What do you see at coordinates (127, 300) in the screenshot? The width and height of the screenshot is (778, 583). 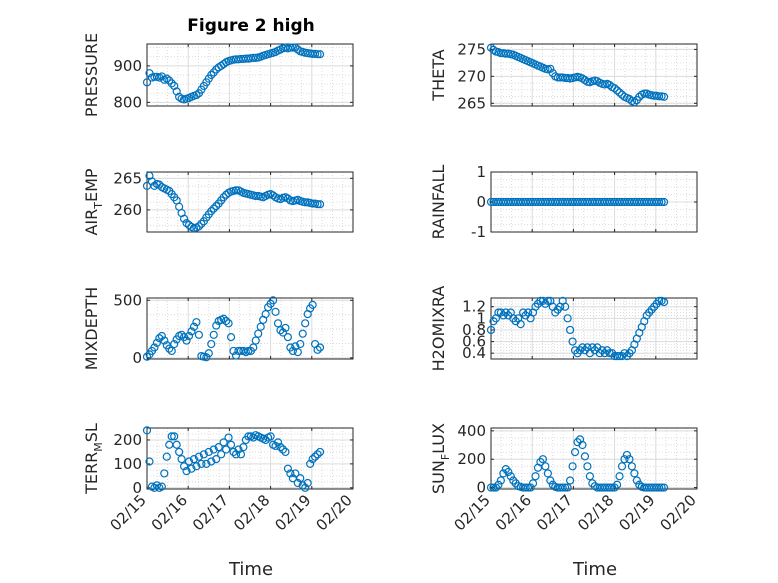 I see `y-tick-label: 500` at bounding box center [127, 300].